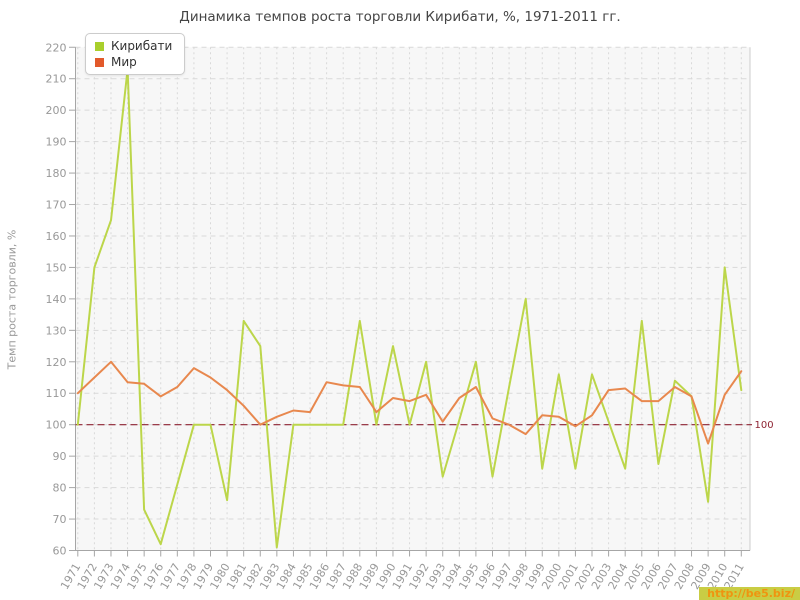 Image resolution: width=800 pixels, height=600 pixels. I want to click on legend-label: Кирибати, so click(142, 46).